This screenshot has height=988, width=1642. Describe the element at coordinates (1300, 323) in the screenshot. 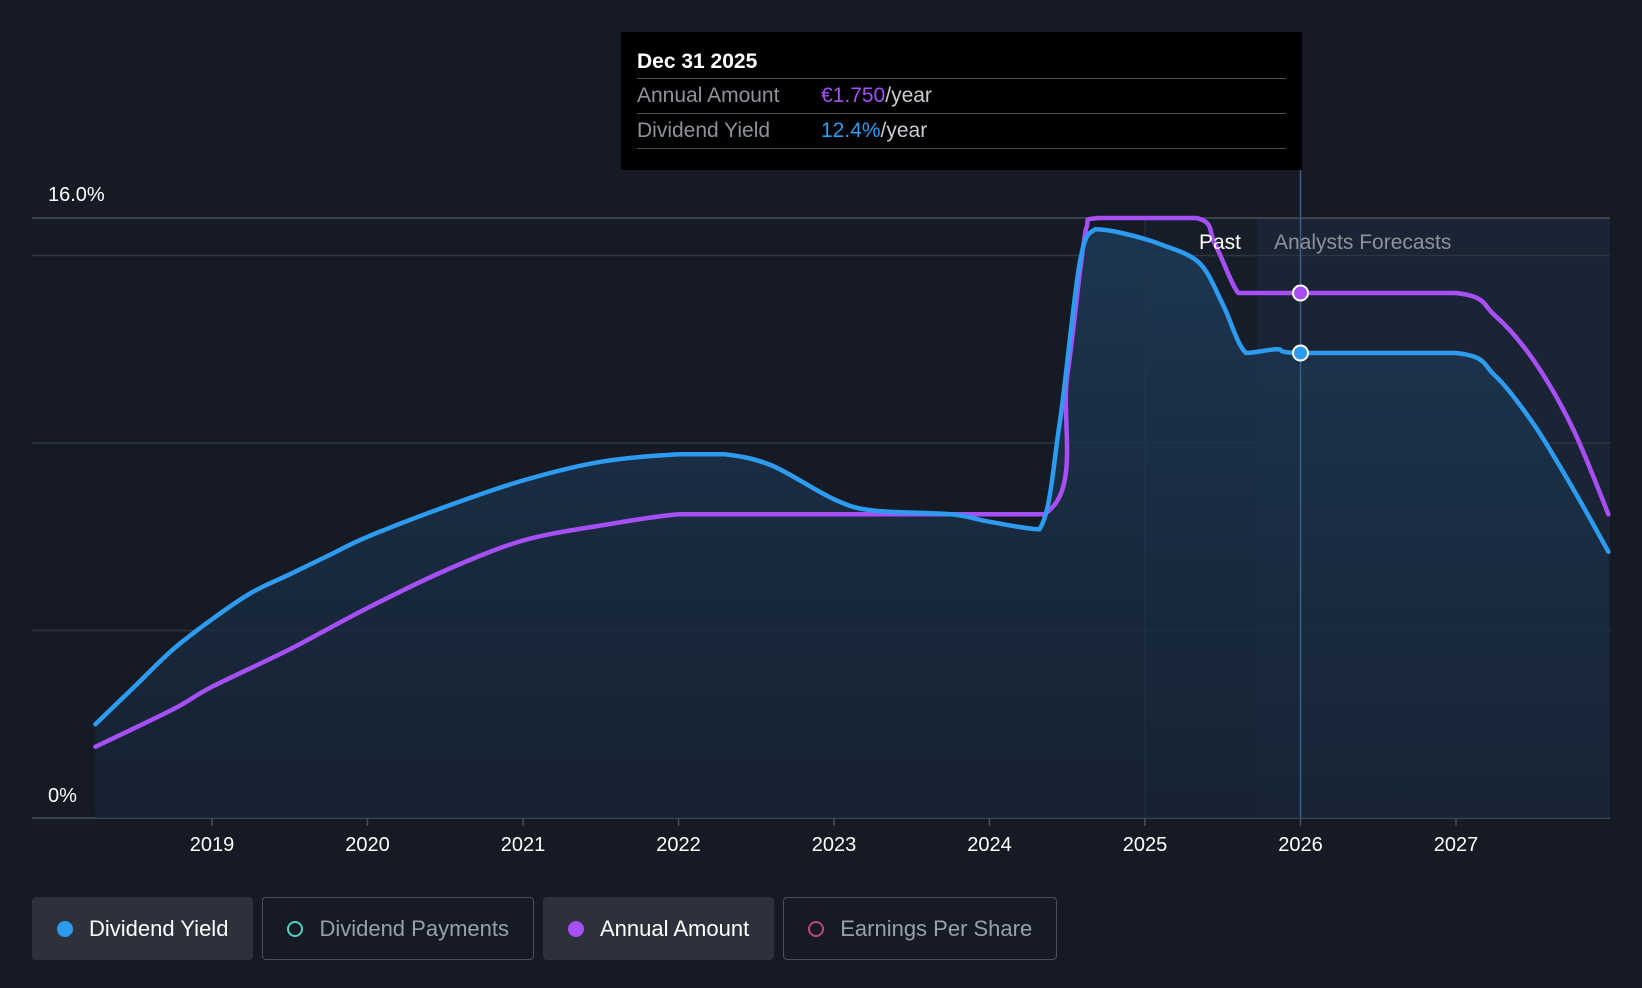

I see `cursor-points` at that location.